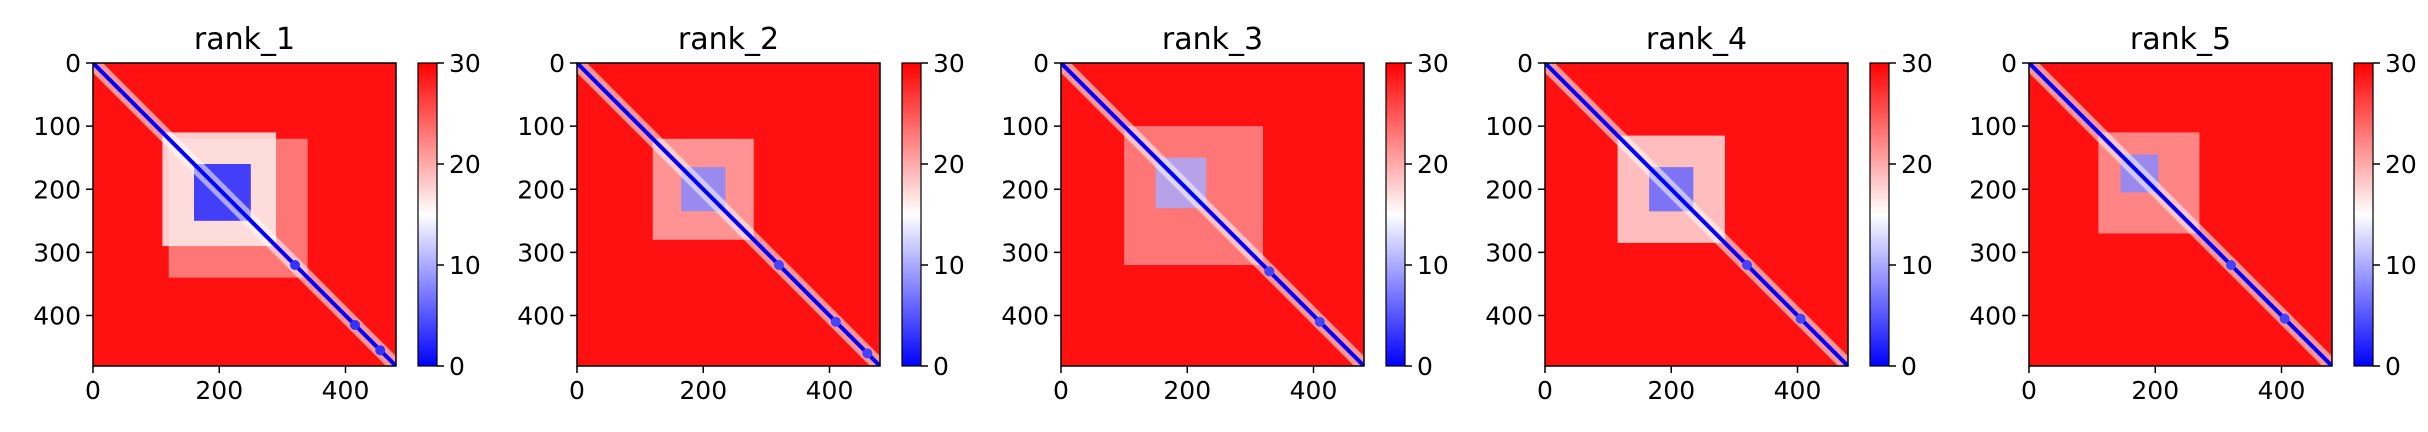 Image resolution: width=2428 pixels, height=432 pixels. Describe the element at coordinates (728, 39) in the screenshot. I see `panel-title: rank_2` at that location.